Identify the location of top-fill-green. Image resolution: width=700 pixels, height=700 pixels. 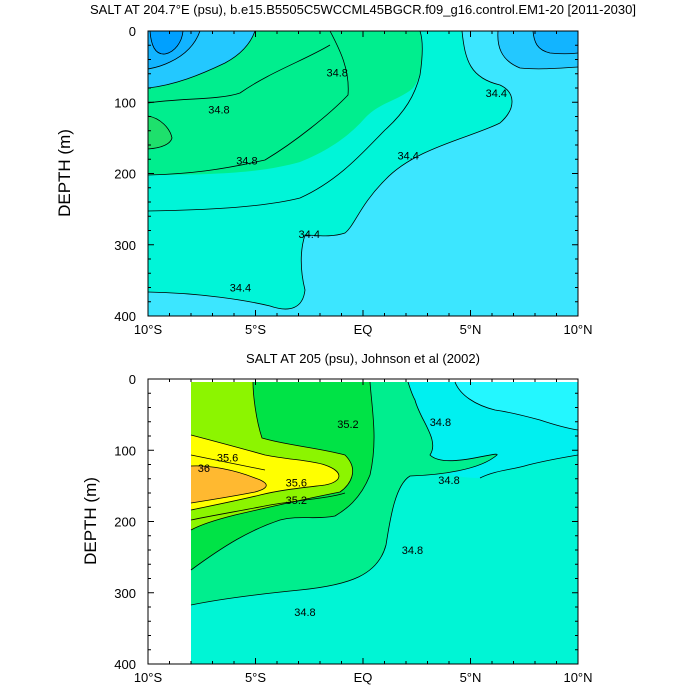
(160, 132).